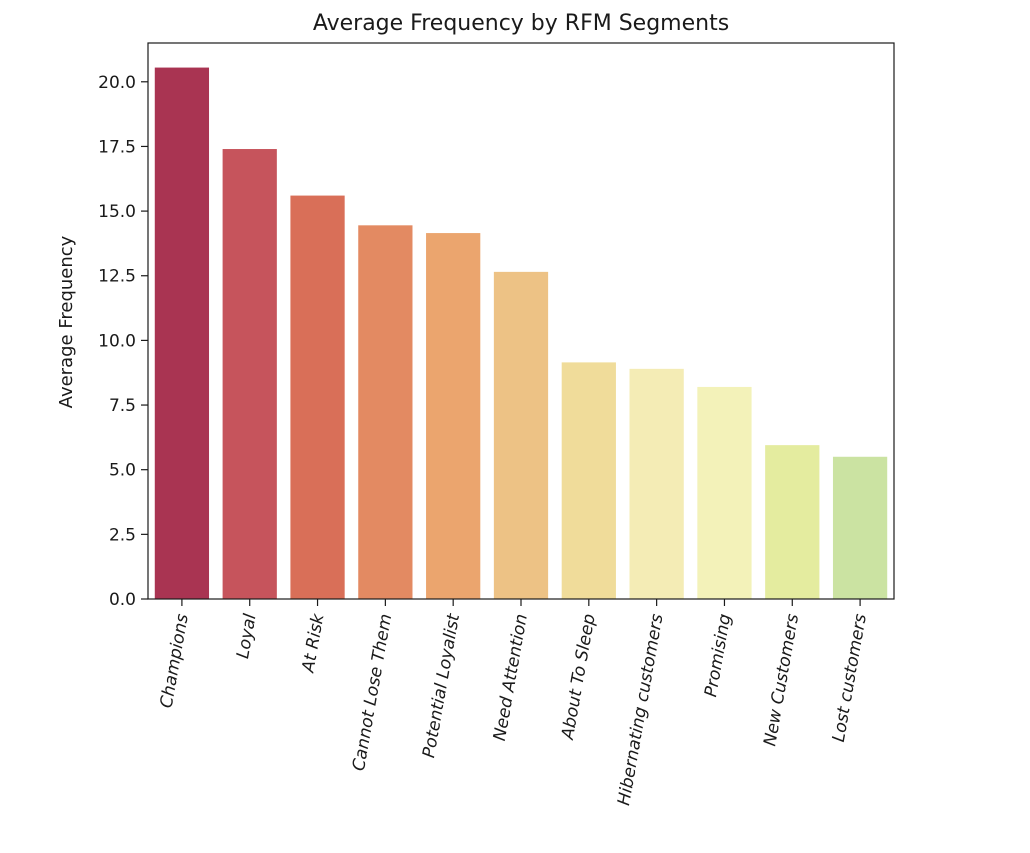  What do you see at coordinates (122, 535) in the screenshot?
I see `y-tick-label: 2.5` at bounding box center [122, 535].